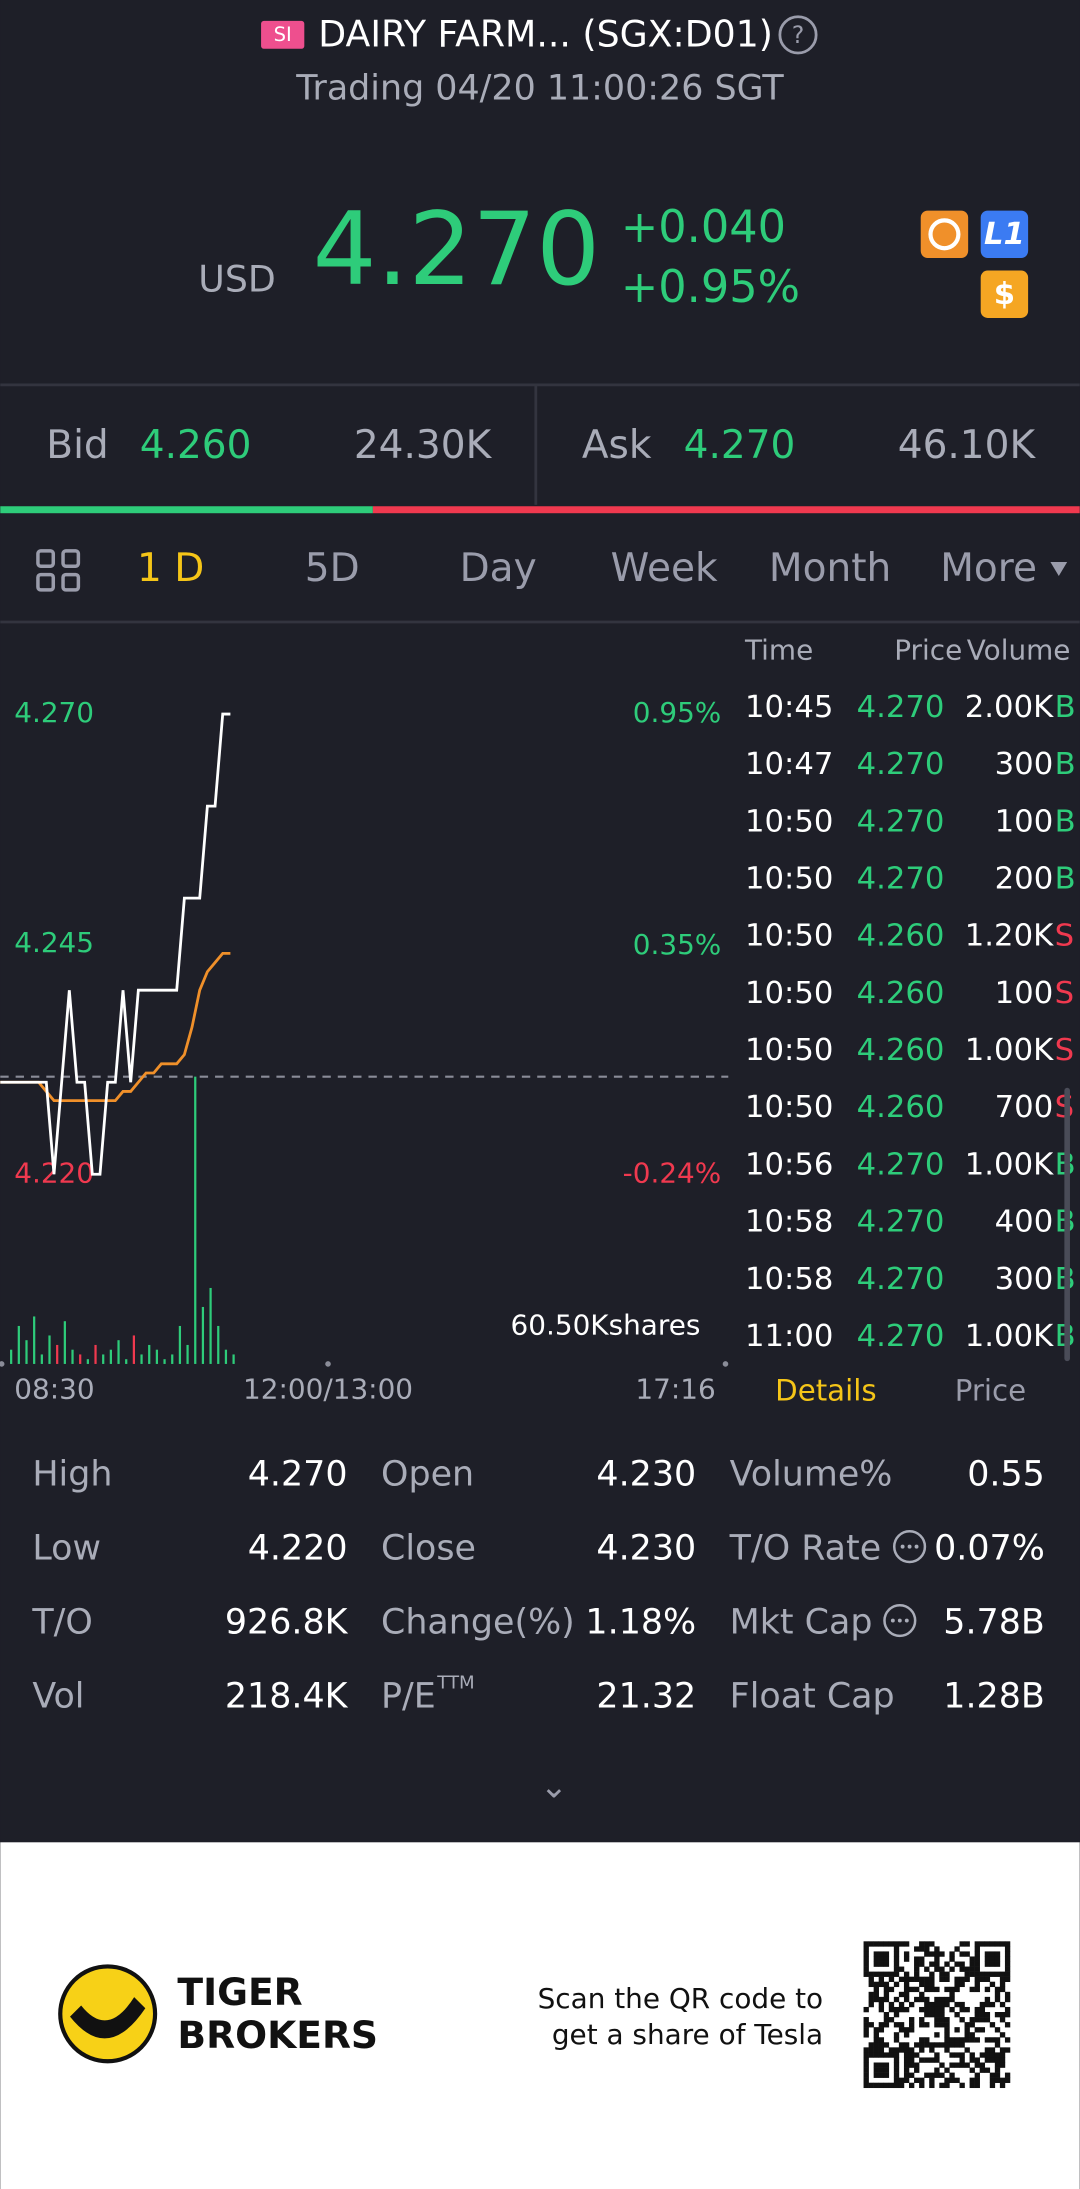 This screenshot has height=2189, width=1080. Describe the element at coordinates (988, 568) in the screenshot. I see `period-tab: More` at that location.